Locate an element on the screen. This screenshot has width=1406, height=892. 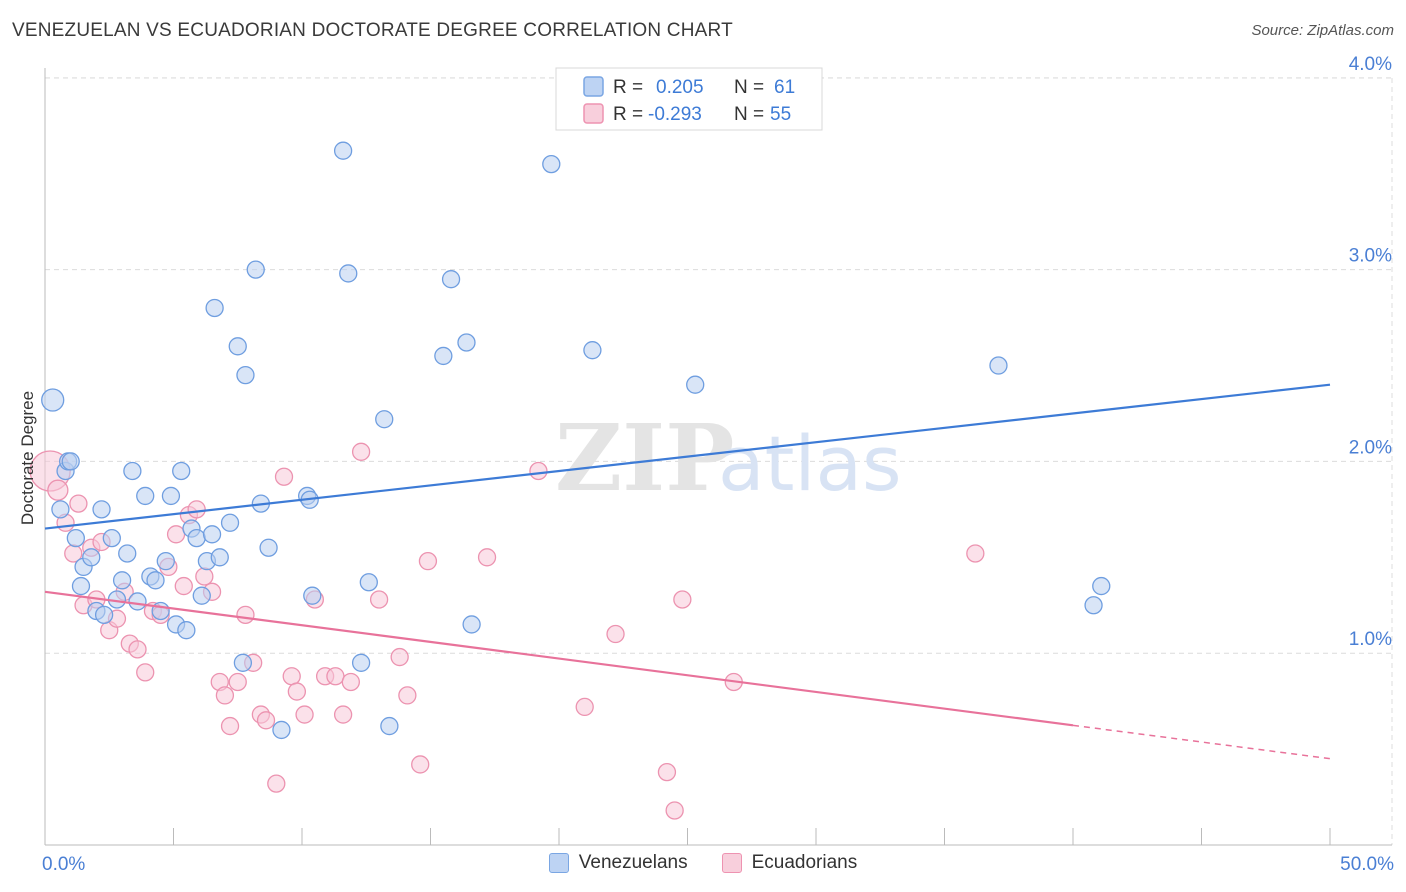
legend-item-venezuelans: Venezuelans is located at coordinates (618, 863).